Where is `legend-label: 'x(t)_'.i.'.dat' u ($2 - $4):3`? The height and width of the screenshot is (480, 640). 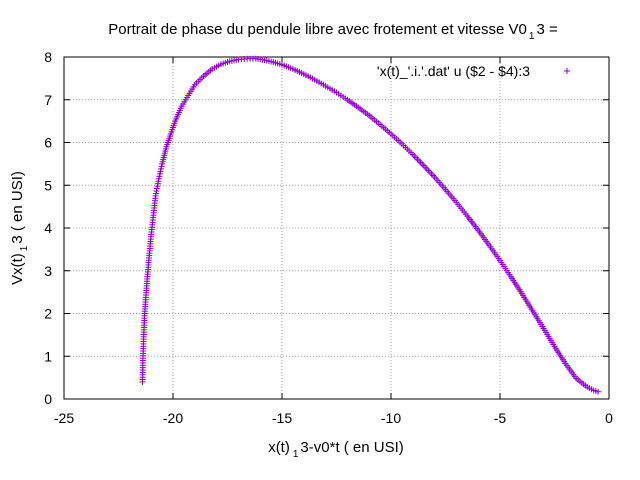
legend-label: 'x(t)_'.i.'.dat' u ($2 - $4):3 is located at coordinates (453, 71).